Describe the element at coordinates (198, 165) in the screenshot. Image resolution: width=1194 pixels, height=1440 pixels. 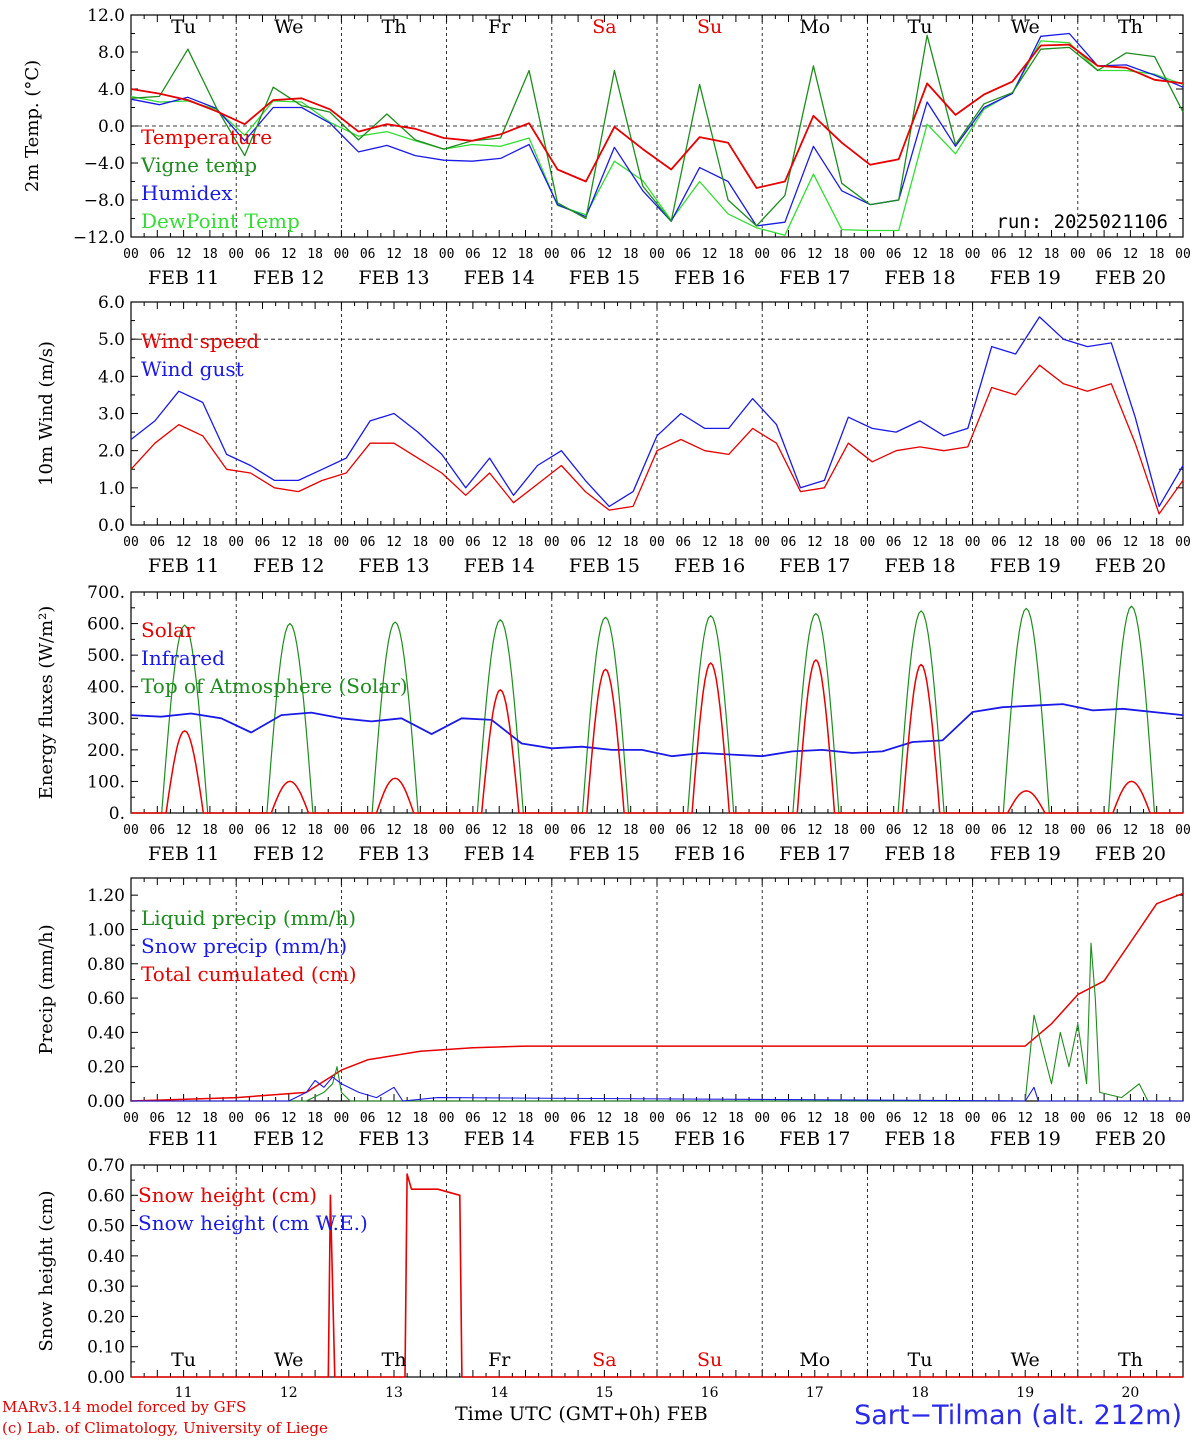
I see `legend-entry: Vigne temp` at that location.